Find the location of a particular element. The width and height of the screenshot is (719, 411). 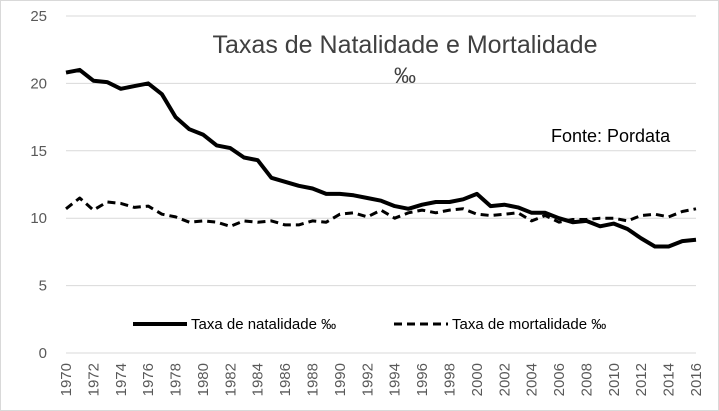

x-tick-label: 2002 is located at coordinates (504, 379).